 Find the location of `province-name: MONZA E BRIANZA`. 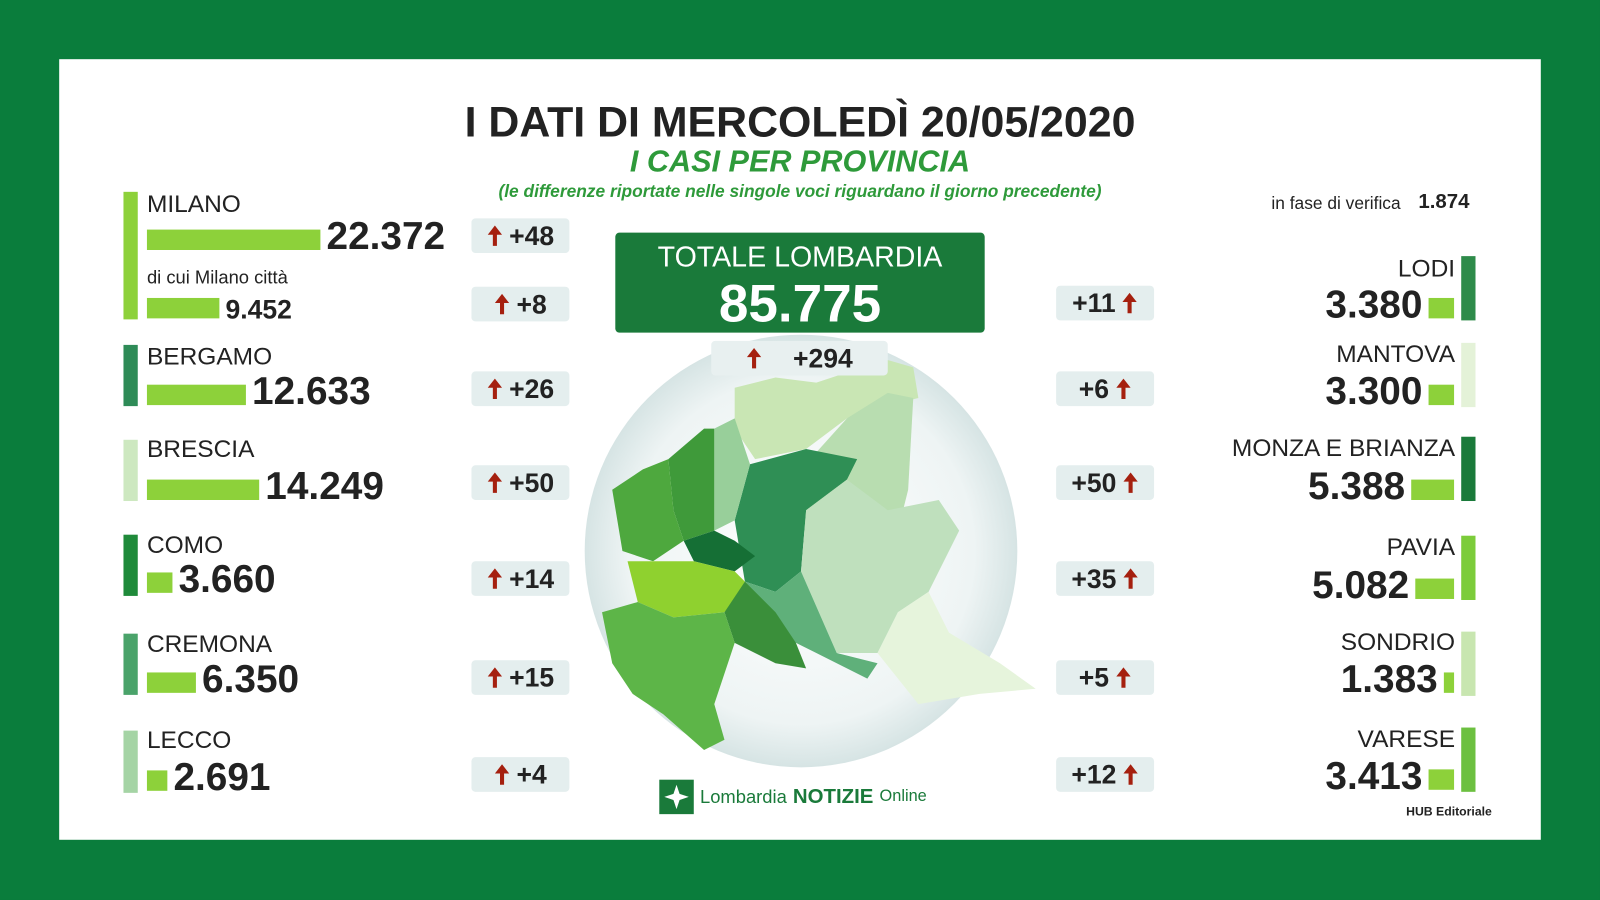

province-name: MONZA E BRIANZA is located at coordinates (1343, 448).